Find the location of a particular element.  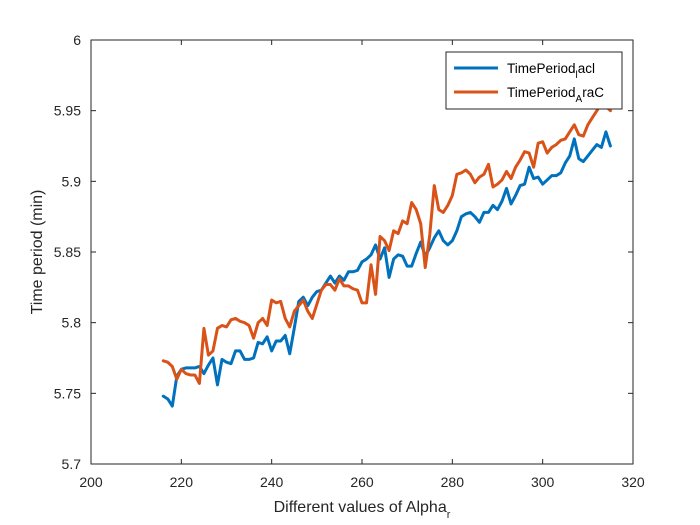

legend-label-timeperiod-lacl: TimePeriodlacl is located at coordinates (551, 71).